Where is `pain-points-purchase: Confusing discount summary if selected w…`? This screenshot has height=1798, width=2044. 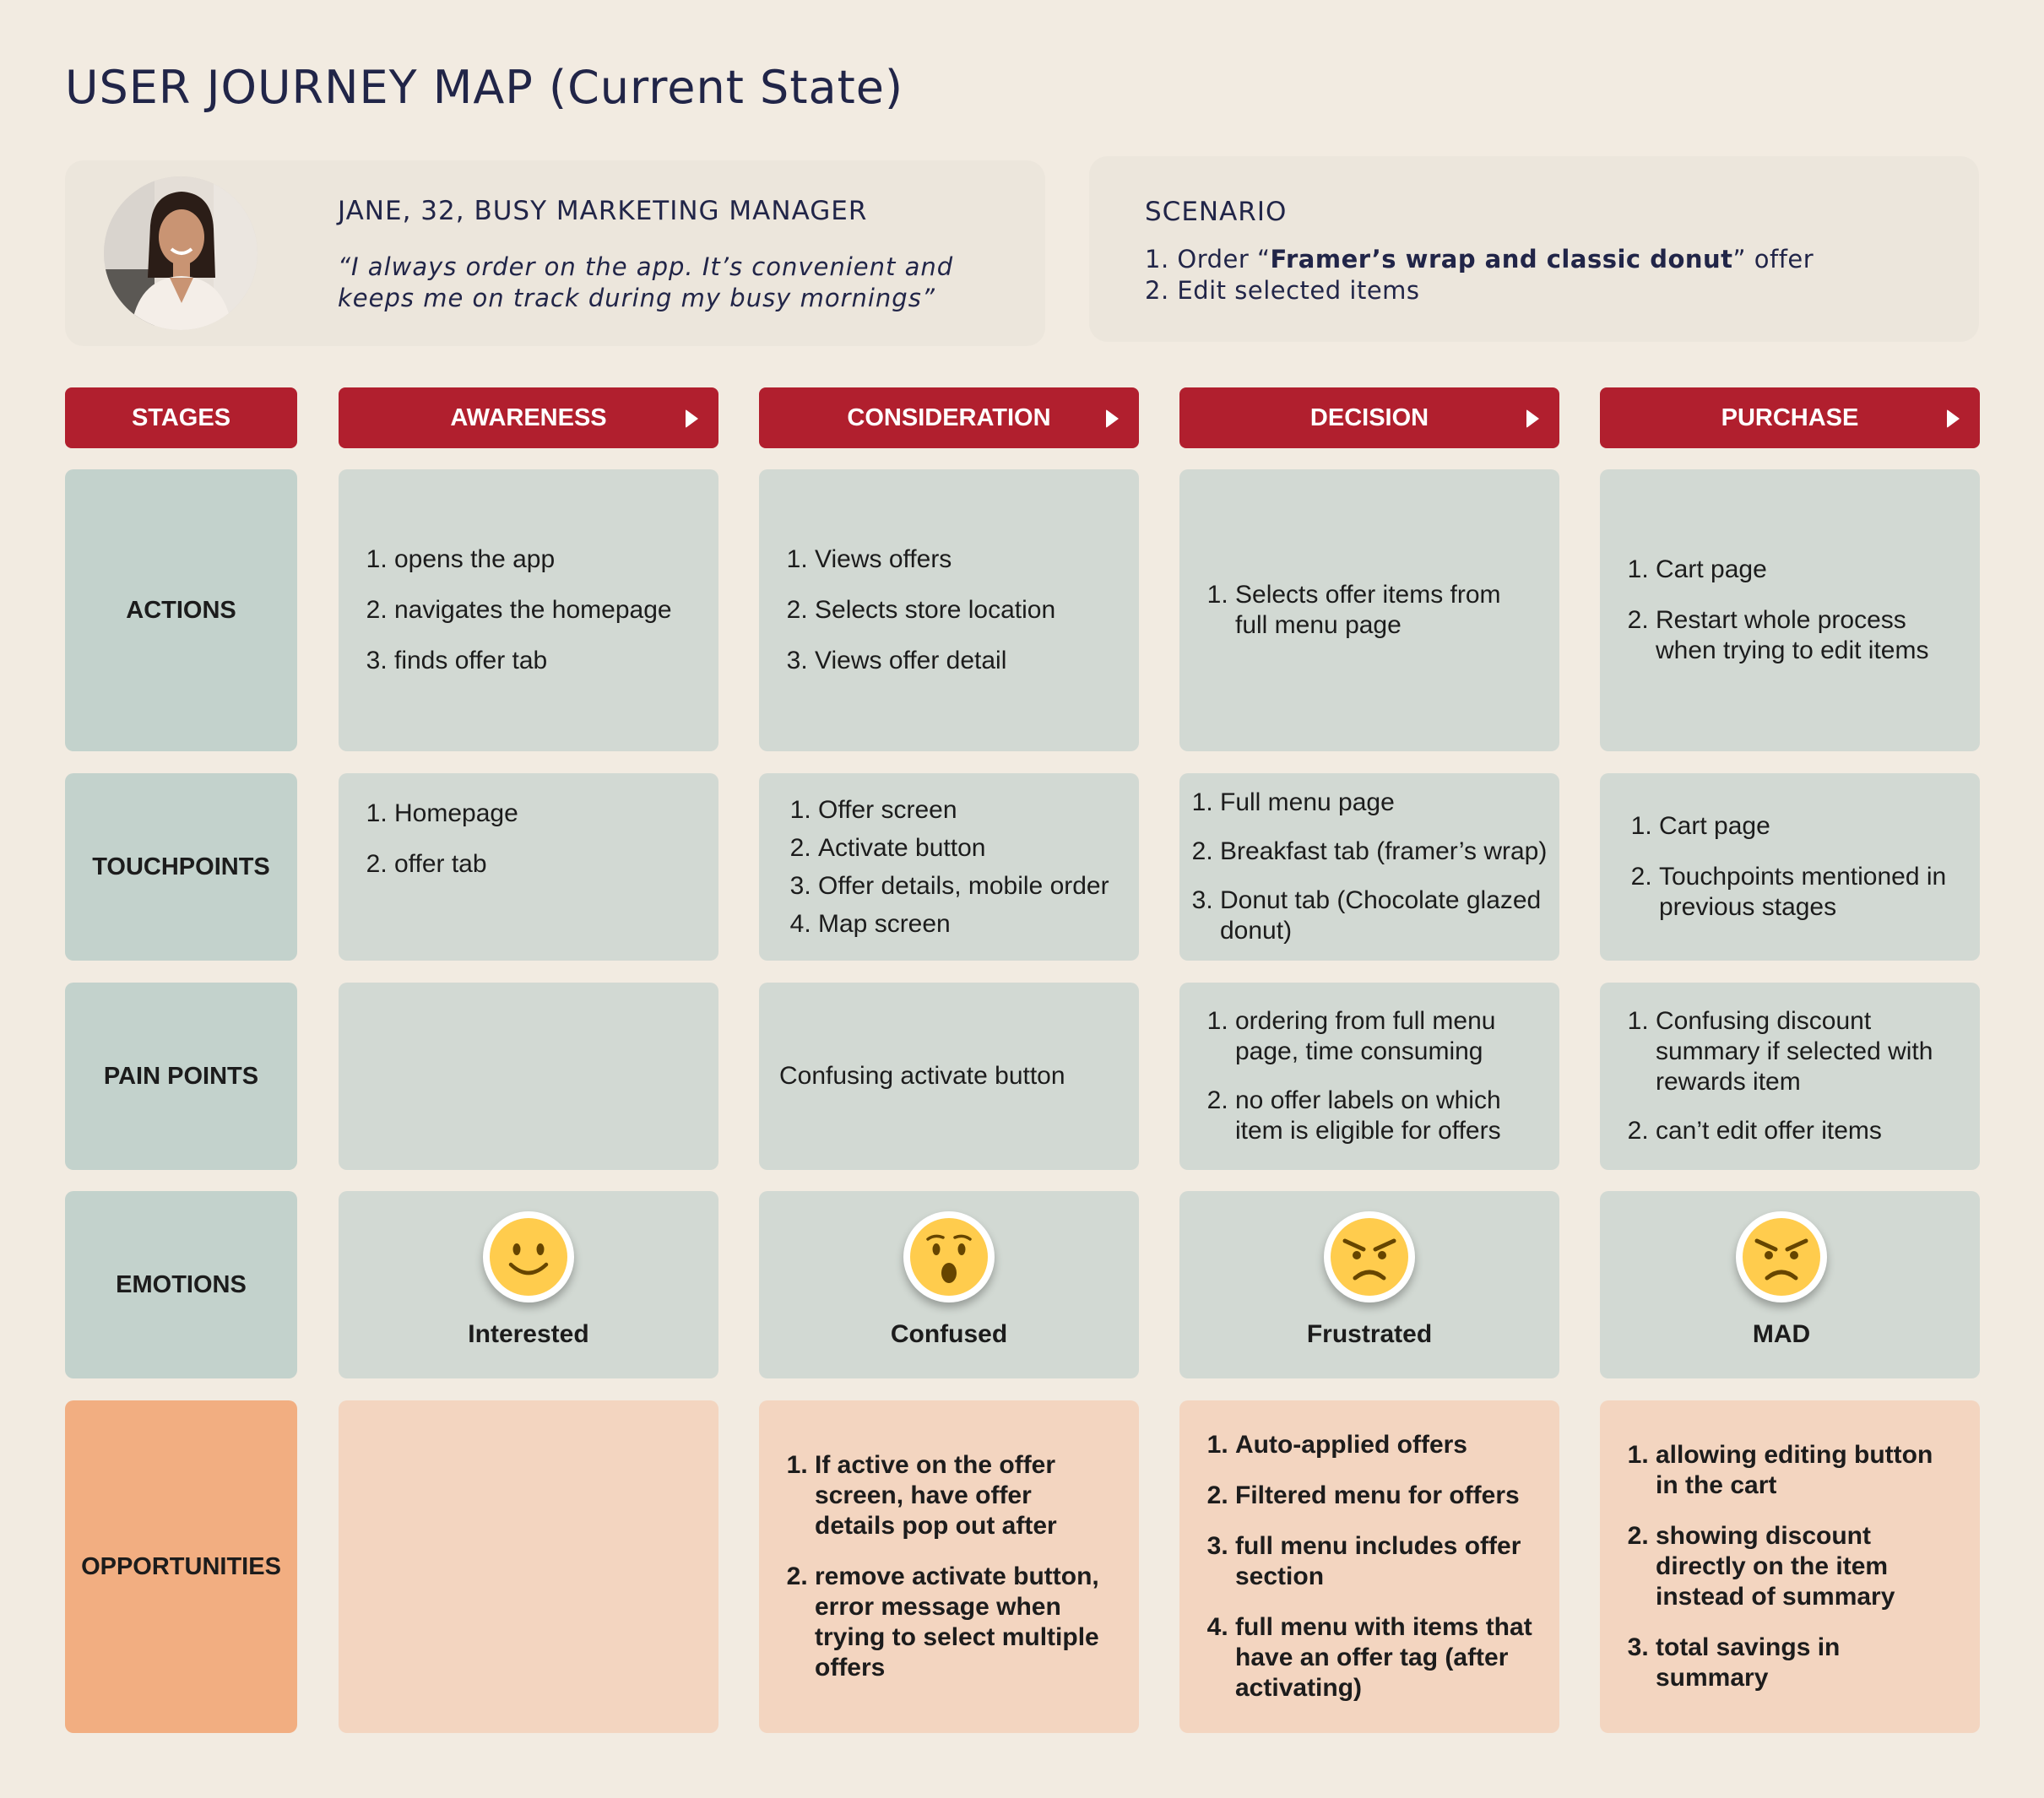
pain-points-purchase: Confusing discount summary if selected w… is located at coordinates (1790, 1076).